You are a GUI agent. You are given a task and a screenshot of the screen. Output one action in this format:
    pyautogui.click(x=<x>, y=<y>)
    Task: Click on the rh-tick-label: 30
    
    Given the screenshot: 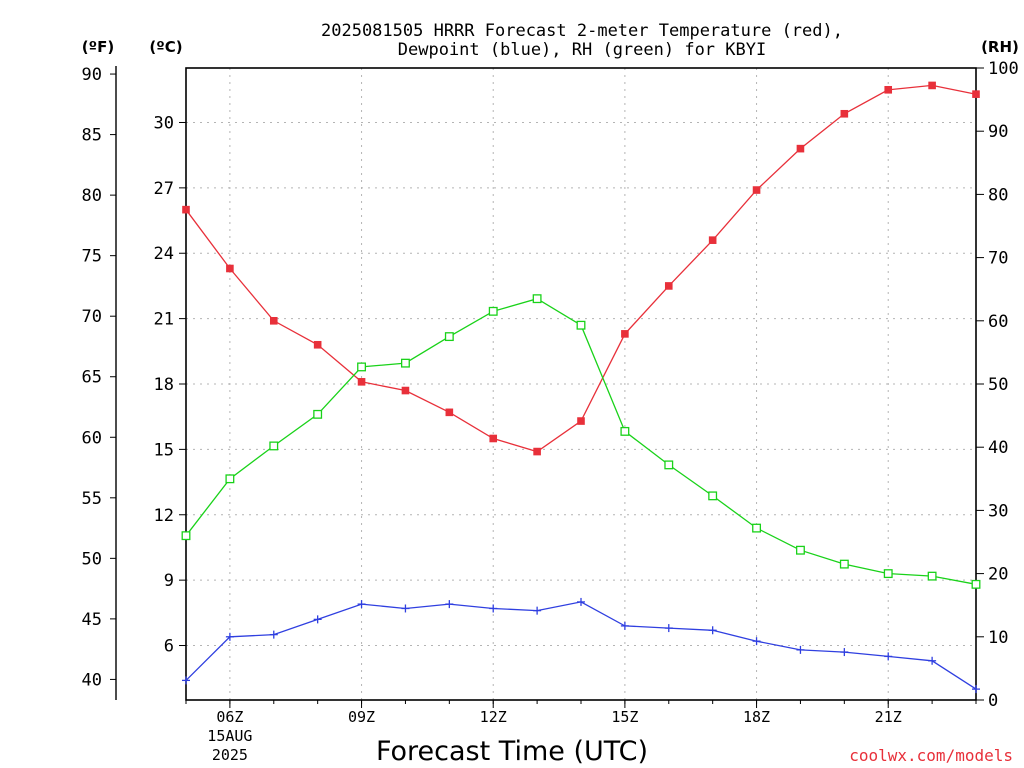 What is the action you would take?
    pyautogui.click(x=998, y=511)
    